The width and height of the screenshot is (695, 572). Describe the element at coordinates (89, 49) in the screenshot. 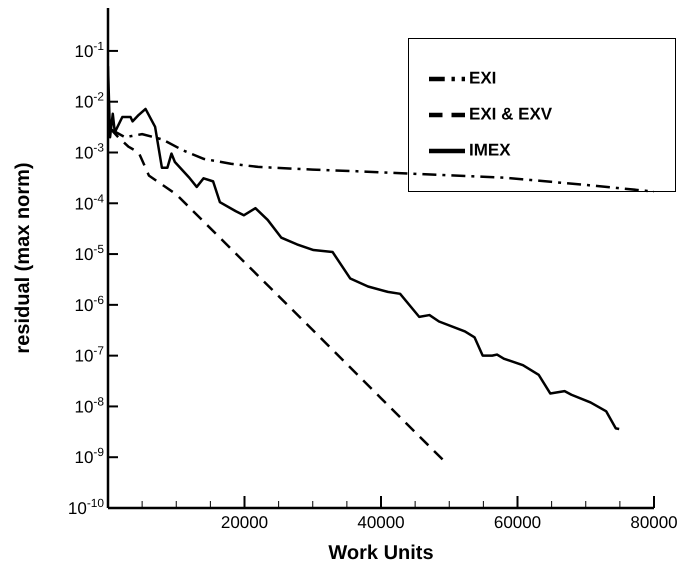

I see `y-tick-label: 10$^{-1}$` at that location.